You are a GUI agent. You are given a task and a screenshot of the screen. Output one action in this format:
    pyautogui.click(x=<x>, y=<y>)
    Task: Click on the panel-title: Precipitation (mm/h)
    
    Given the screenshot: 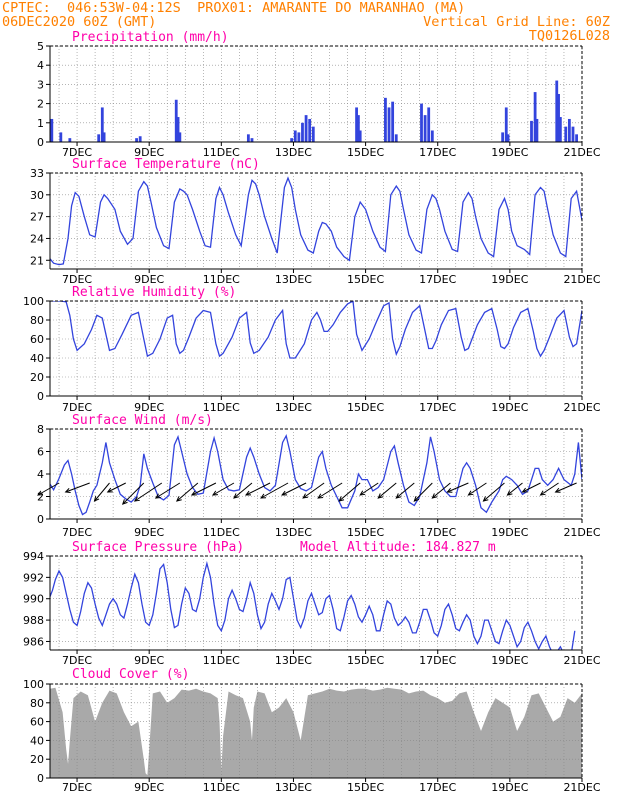 What is the action you would take?
    pyautogui.click(x=150, y=37)
    